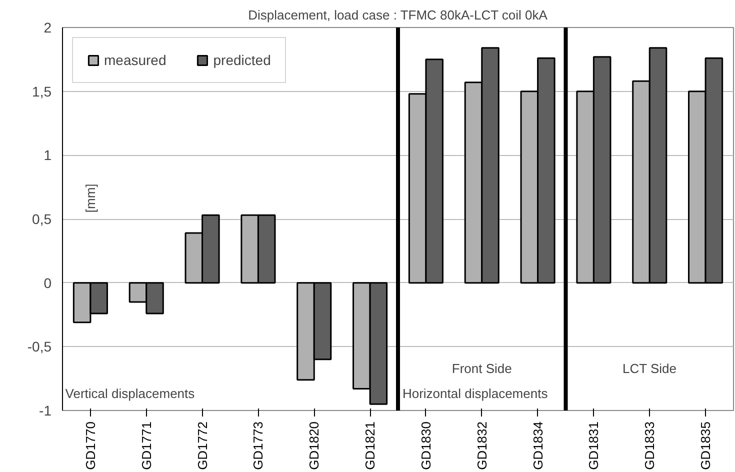  Describe the element at coordinates (242, 60) in the screenshot. I see `legend-label: predicted` at that location.